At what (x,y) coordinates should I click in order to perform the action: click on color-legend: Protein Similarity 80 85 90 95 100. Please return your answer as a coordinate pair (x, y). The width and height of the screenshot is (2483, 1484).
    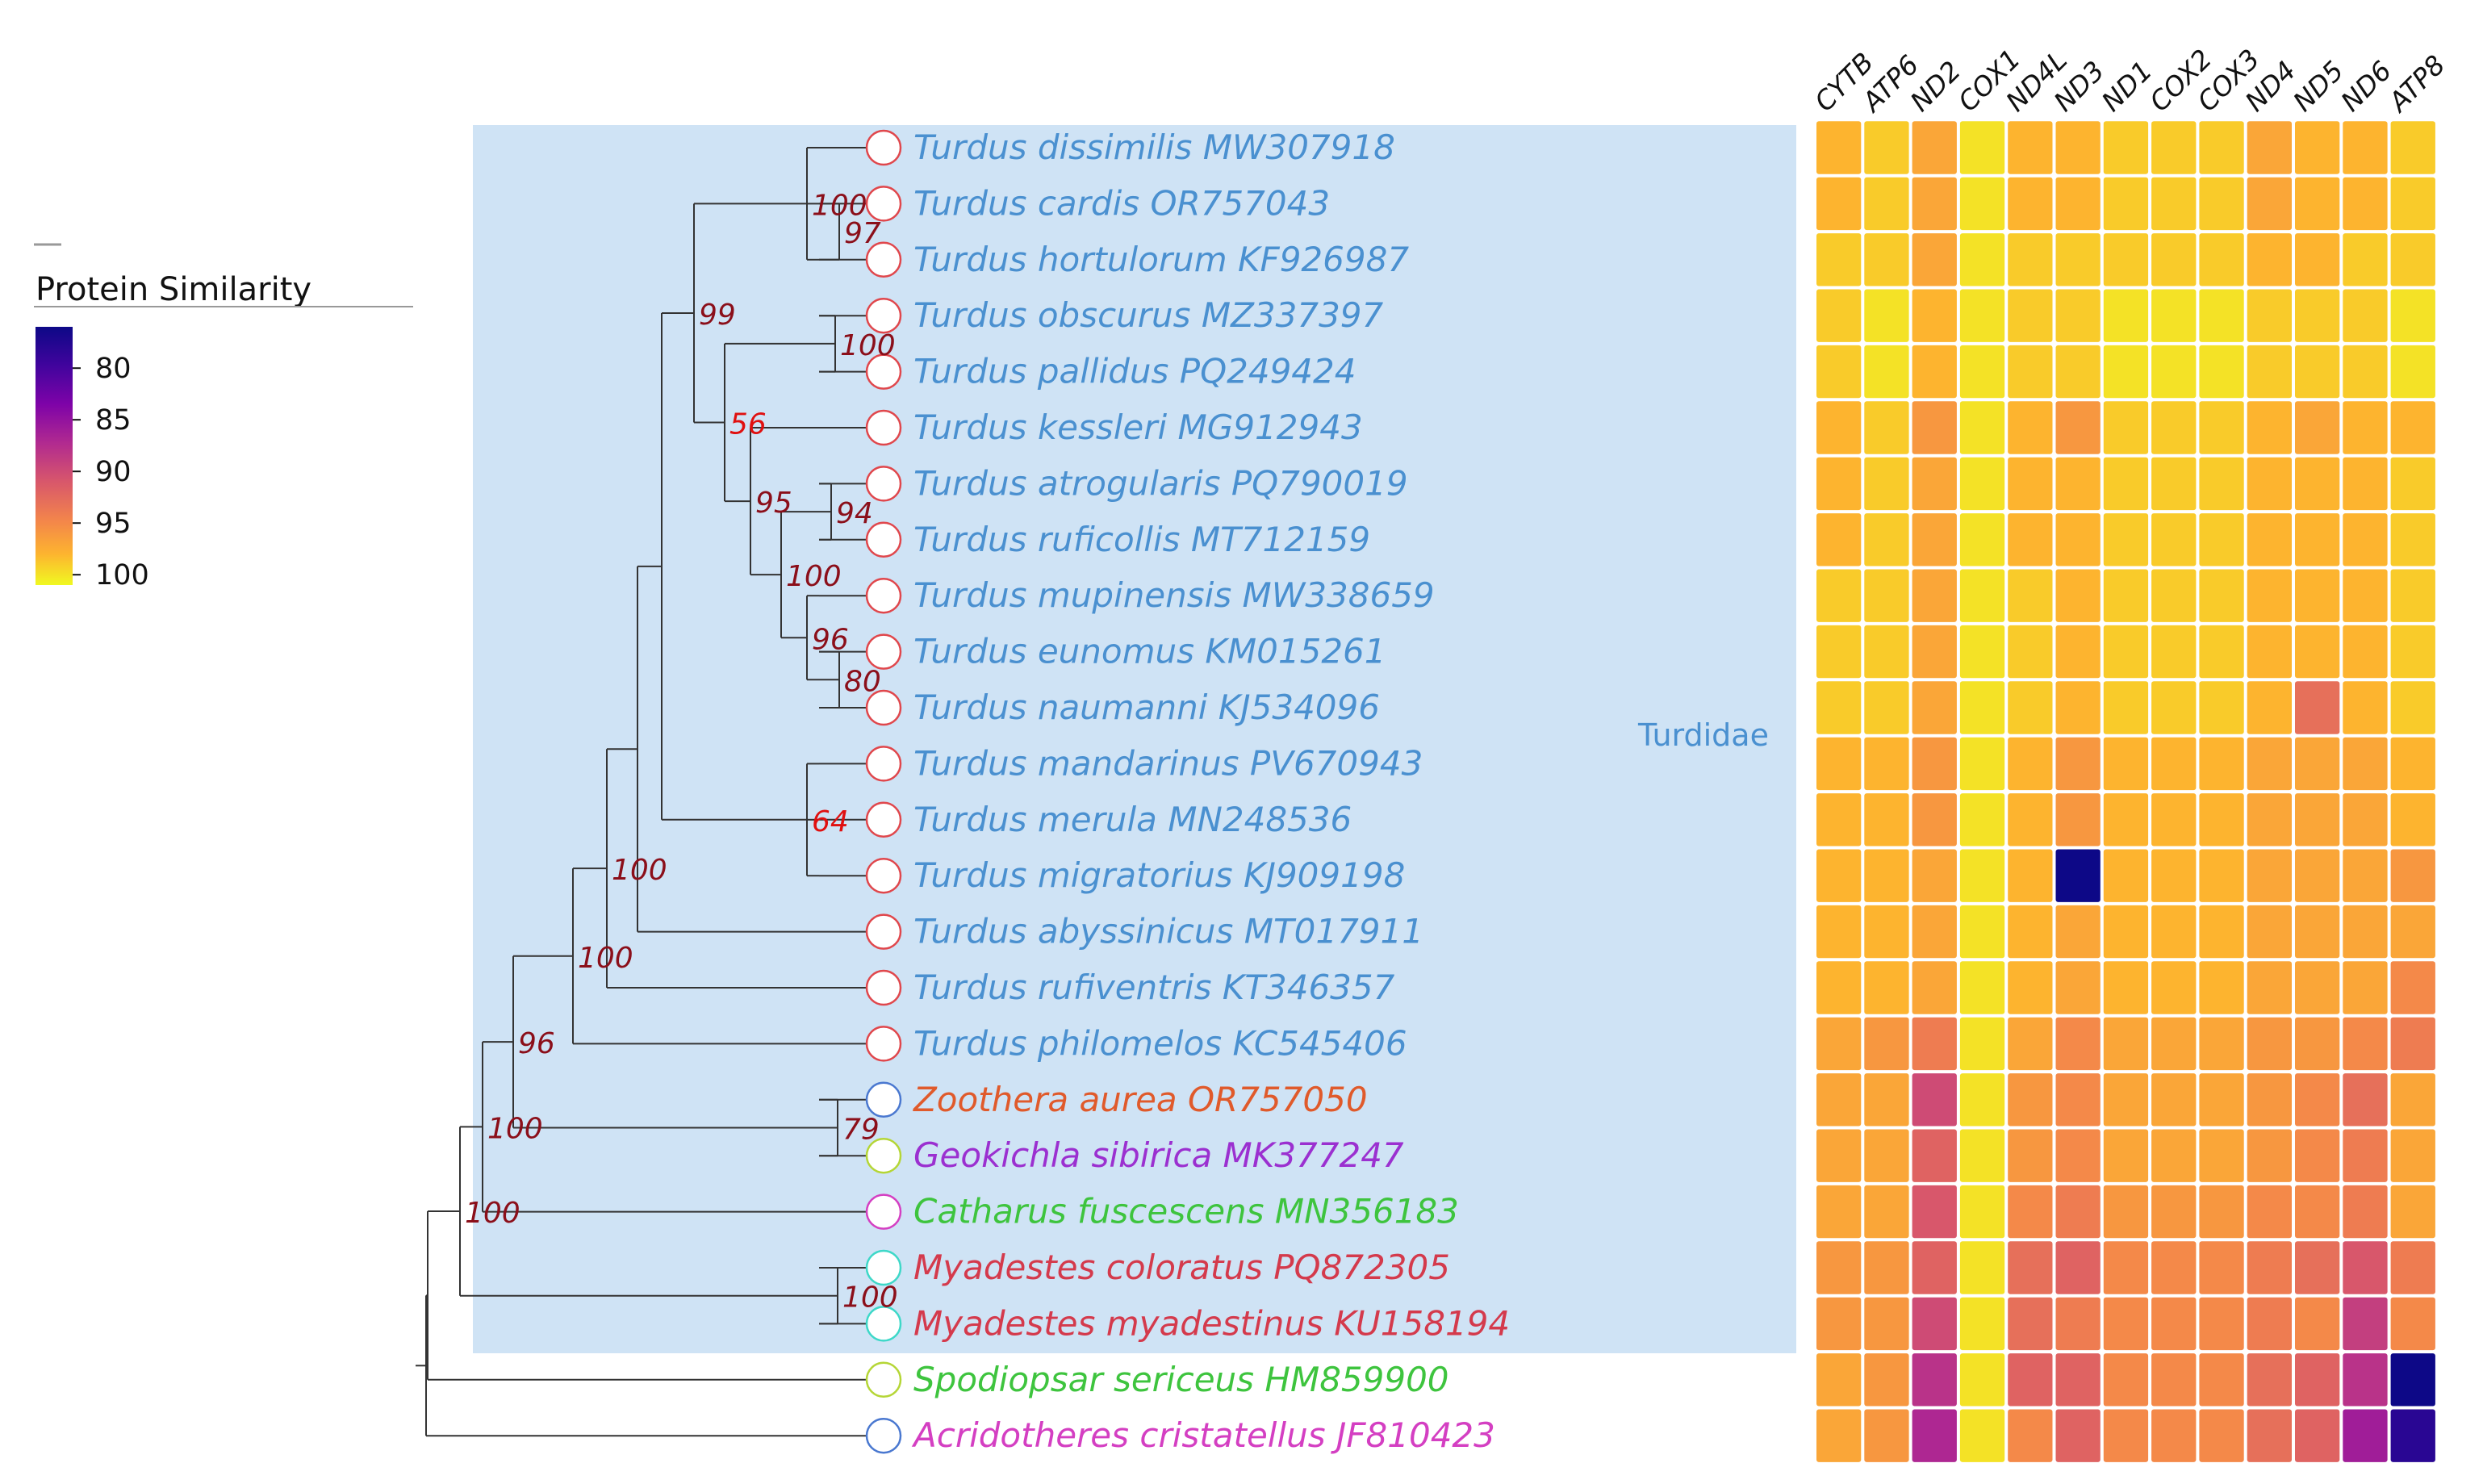
    Looking at the image, I should click on (223, 417).